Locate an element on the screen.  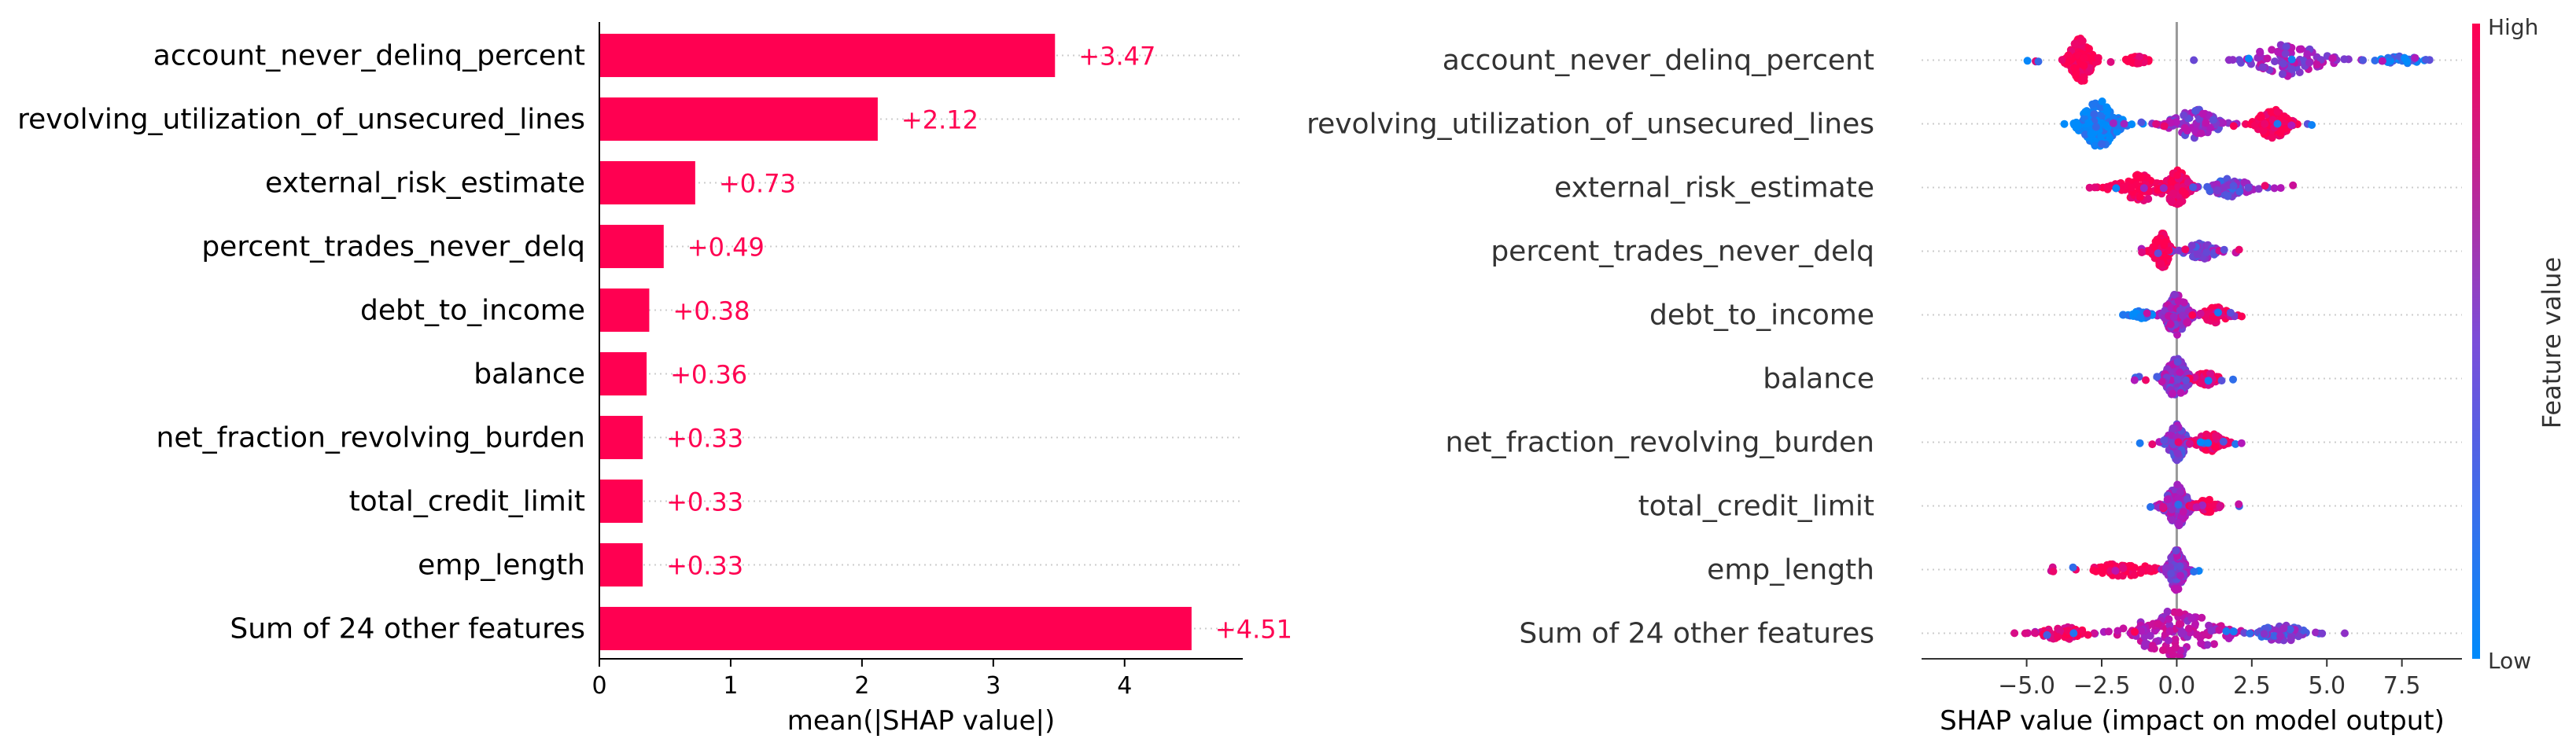
bar-category-label: balance is located at coordinates (529, 375).